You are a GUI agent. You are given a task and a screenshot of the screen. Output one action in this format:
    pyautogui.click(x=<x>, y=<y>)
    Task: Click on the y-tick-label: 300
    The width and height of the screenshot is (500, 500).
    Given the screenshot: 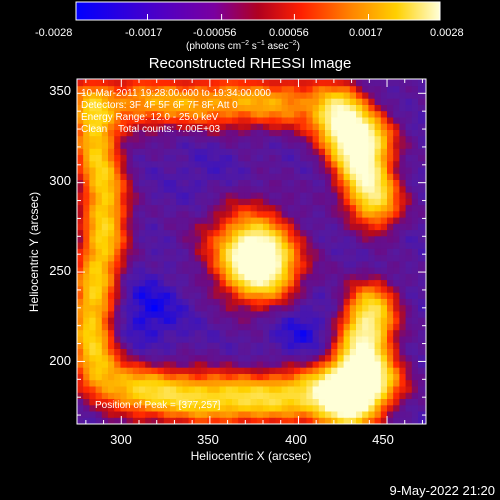 What is the action you would take?
    pyautogui.click(x=60, y=180)
    